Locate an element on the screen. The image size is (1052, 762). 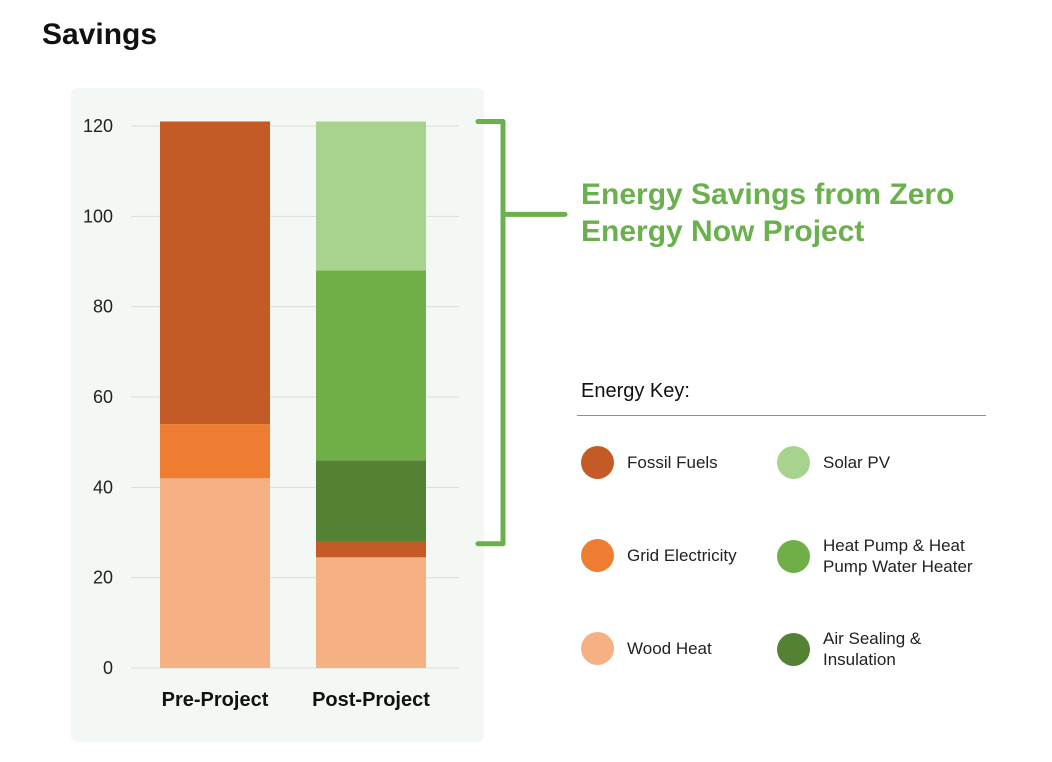
x-tick-label: Pre-Project is located at coordinates (215, 700).